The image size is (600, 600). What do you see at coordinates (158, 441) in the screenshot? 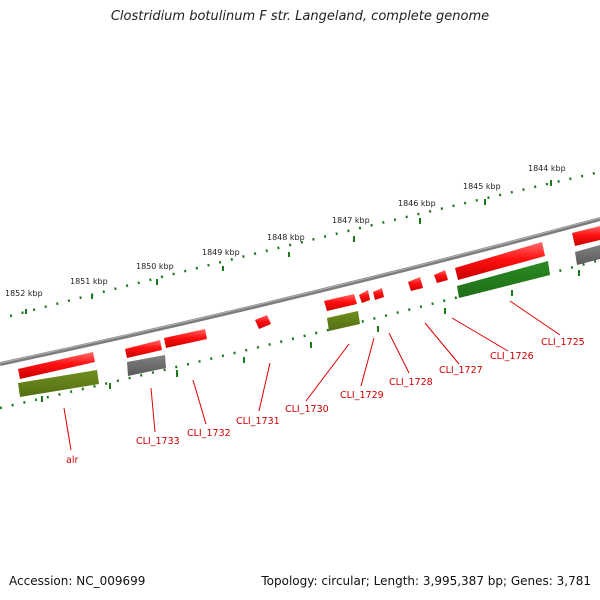
I see `gene-label-cli1733: CLI_1733` at bounding box center [158, 441].